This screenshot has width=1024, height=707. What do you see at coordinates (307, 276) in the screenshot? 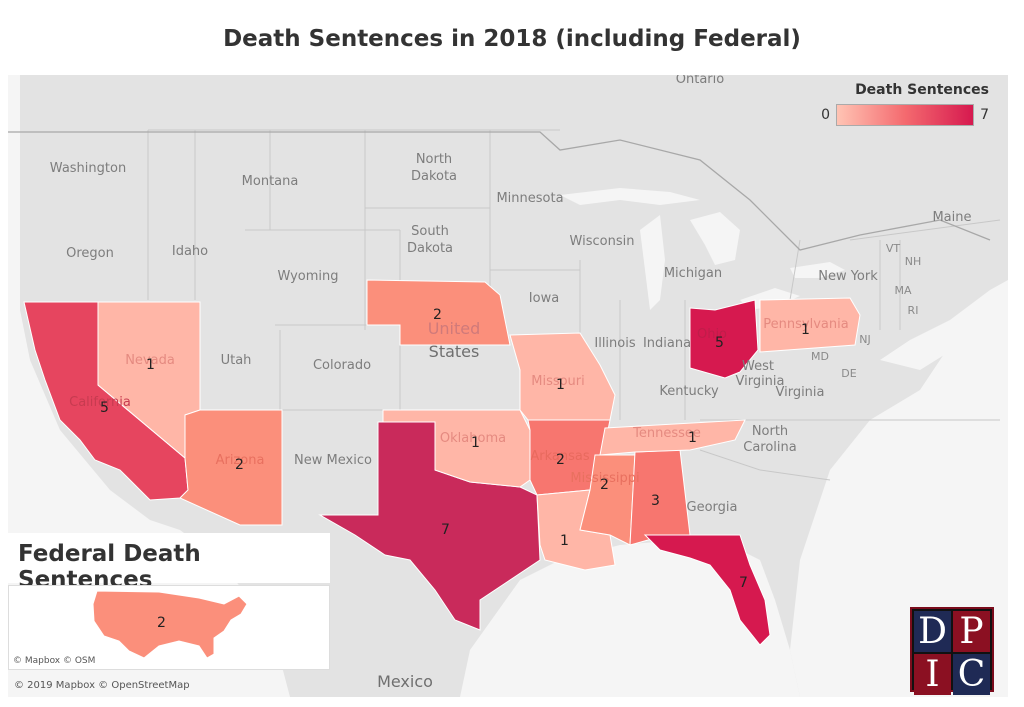
I see `label-wyoming: Wyoming` at bounding box center [307, 276].